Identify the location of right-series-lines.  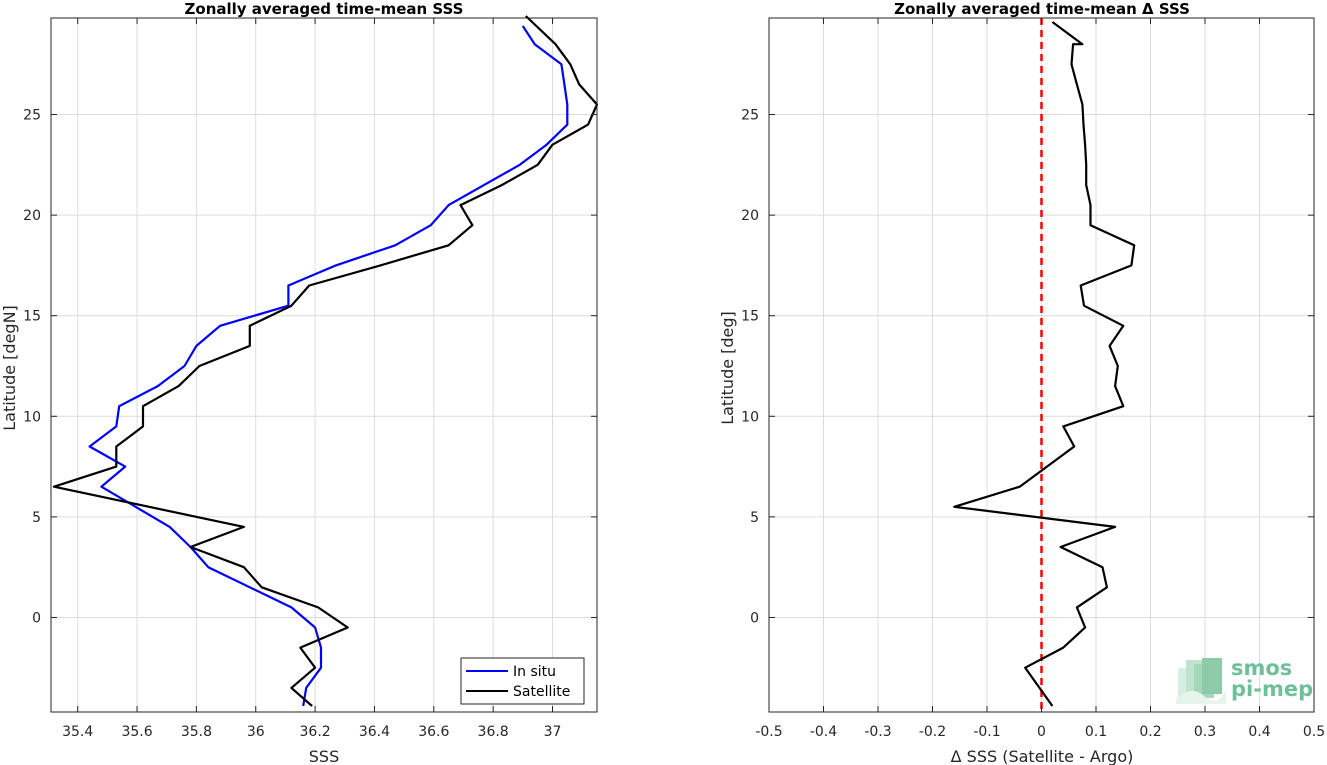
(1044, 365).